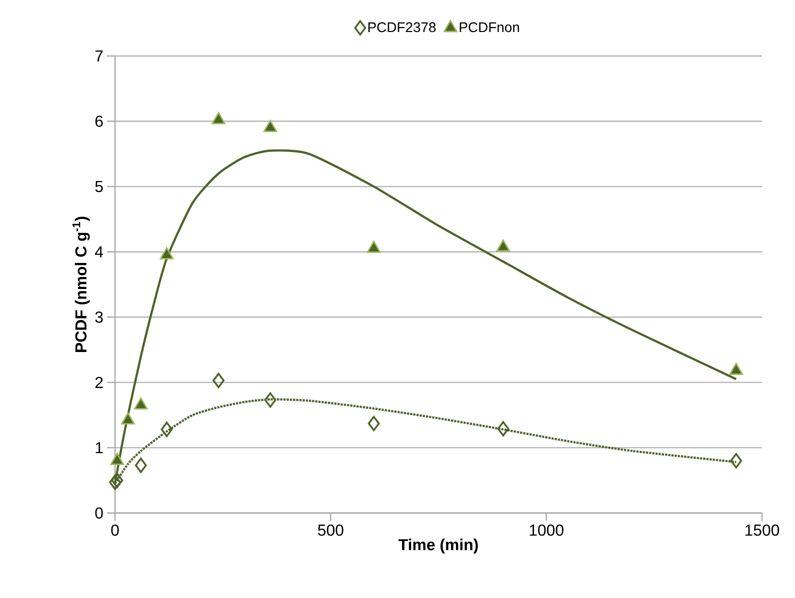  Describe the element at coordinates (402, 27) in the screenshot. I see `legend-label: PCDF2378` at that location.